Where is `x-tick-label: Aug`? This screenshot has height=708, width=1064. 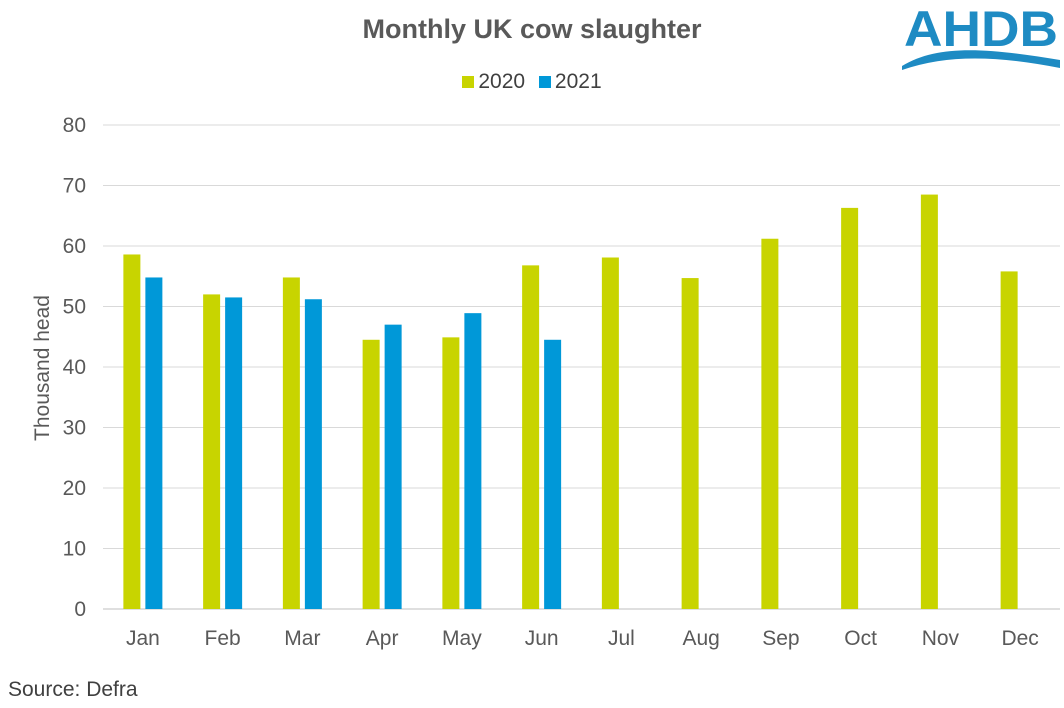
x-tick-label: Aug is located at coordinates (700, 638).